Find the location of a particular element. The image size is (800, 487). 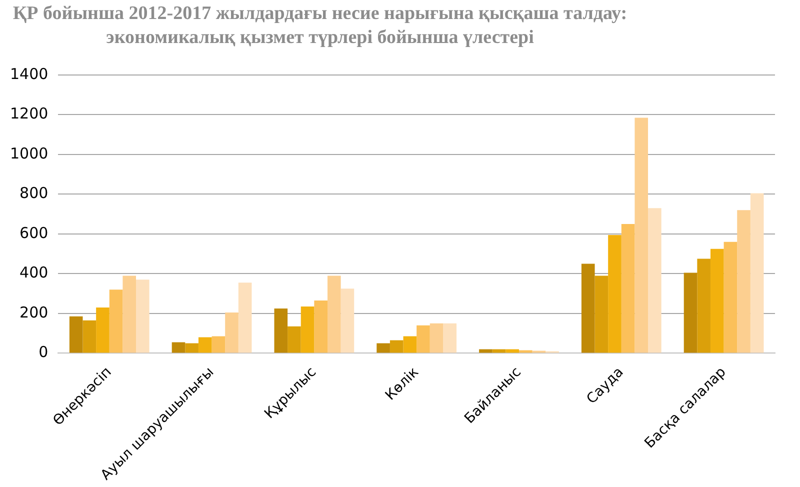

y-tick-label: 600 is located at coordinates (34, 233).